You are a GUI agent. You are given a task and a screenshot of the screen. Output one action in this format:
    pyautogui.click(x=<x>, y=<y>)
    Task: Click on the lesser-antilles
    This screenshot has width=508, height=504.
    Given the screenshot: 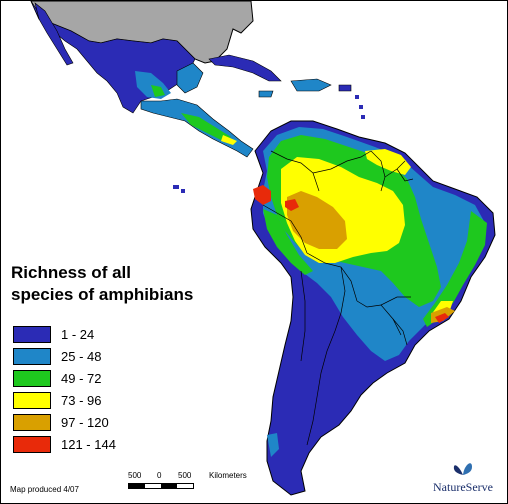 What is the action you would take?
    pyautogui.click(x=360, y=107)
    